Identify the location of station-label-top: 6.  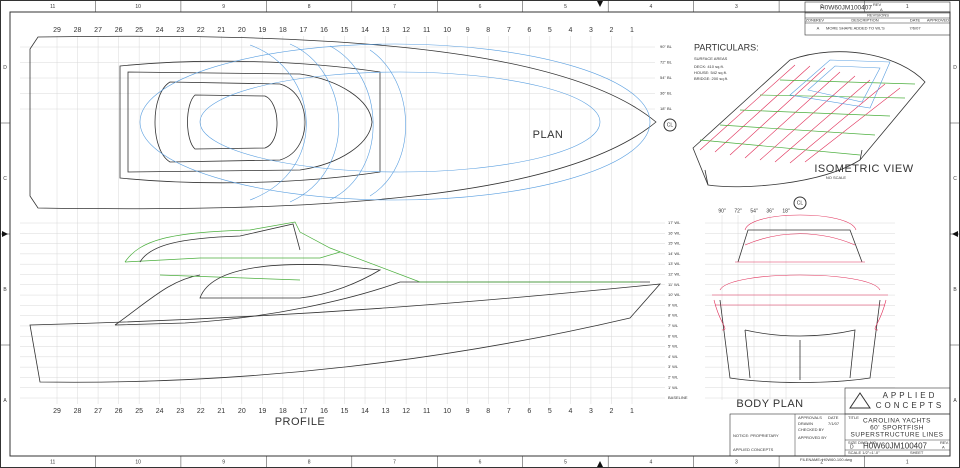
(529, 30).